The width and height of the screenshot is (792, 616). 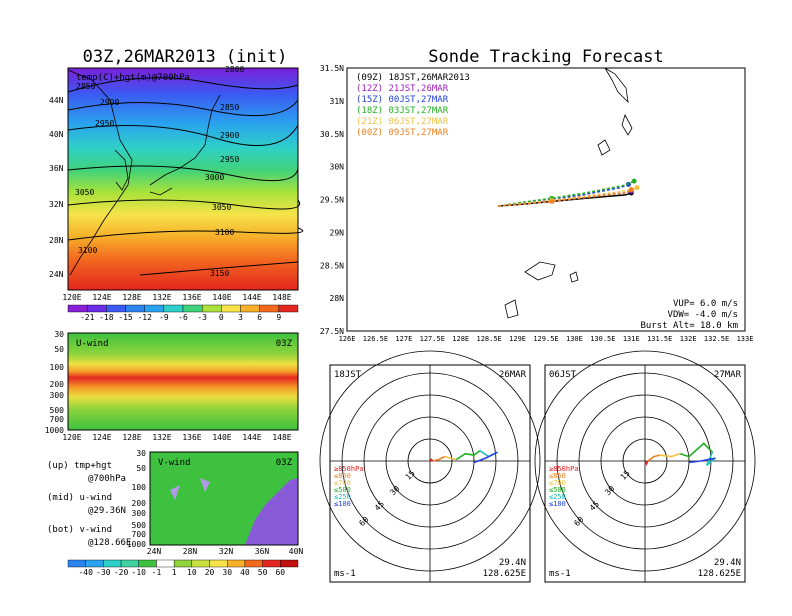 What do you see at coordinates (337, 101) in the screenshot?
I see `track-lat-tick: 31N` at bounding box center [337, 101].